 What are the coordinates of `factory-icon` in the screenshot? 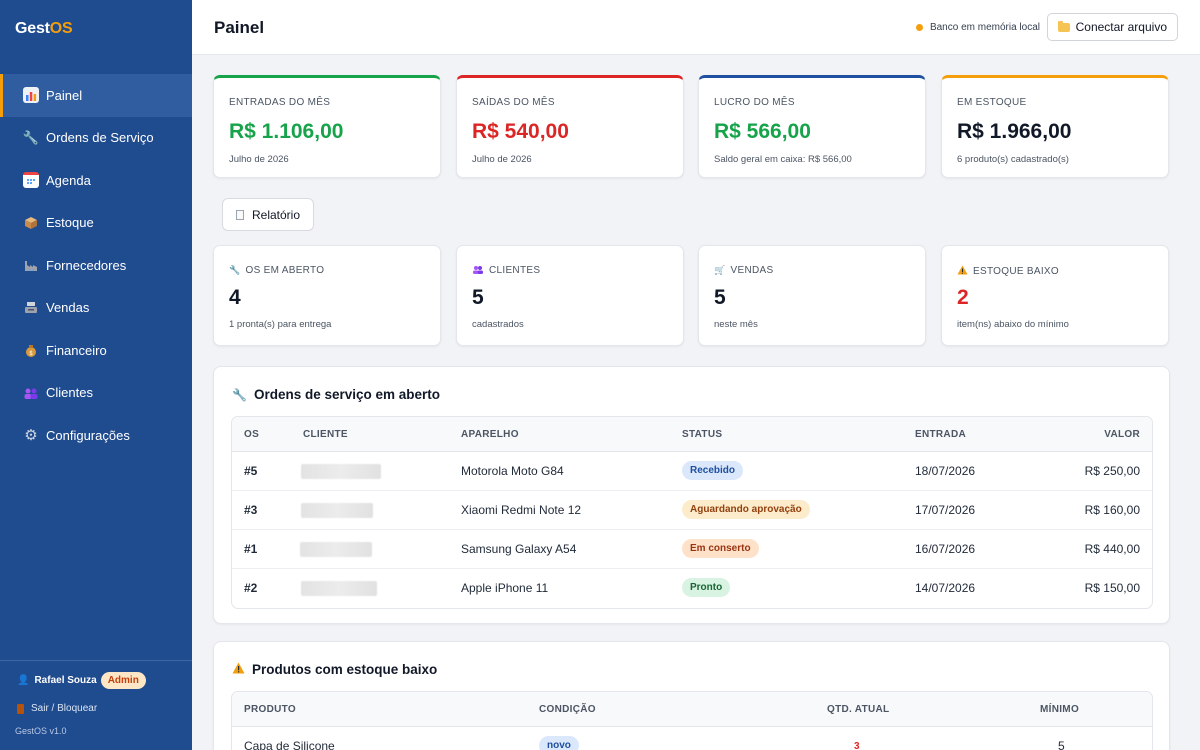 It's located at (31, 265).